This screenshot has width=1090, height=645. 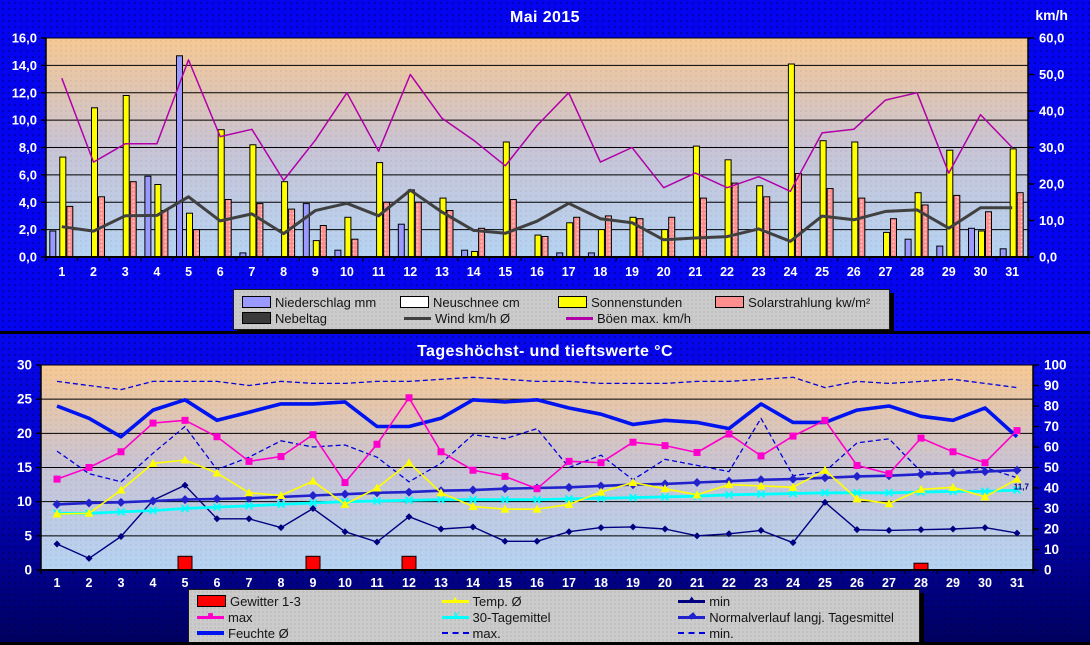 What do you see at coordinates (569, 272) in the screenshot?
I see `svg-text: 17` at bounding box center [569, 272].